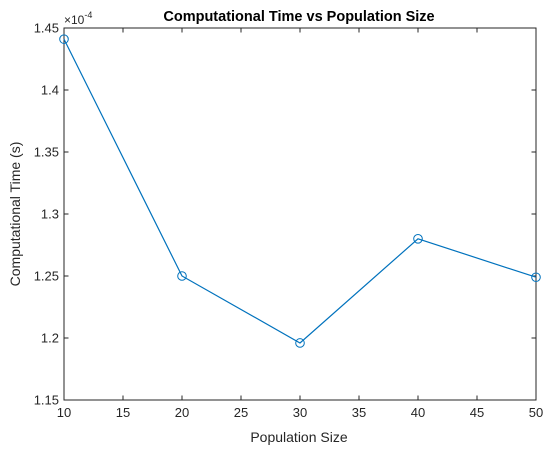 The width and height of the screenshot is (550, 452). Describe the element at coordinates (299, 437) in the screenshot. I see `x-axis-label: Population Size` at that location.